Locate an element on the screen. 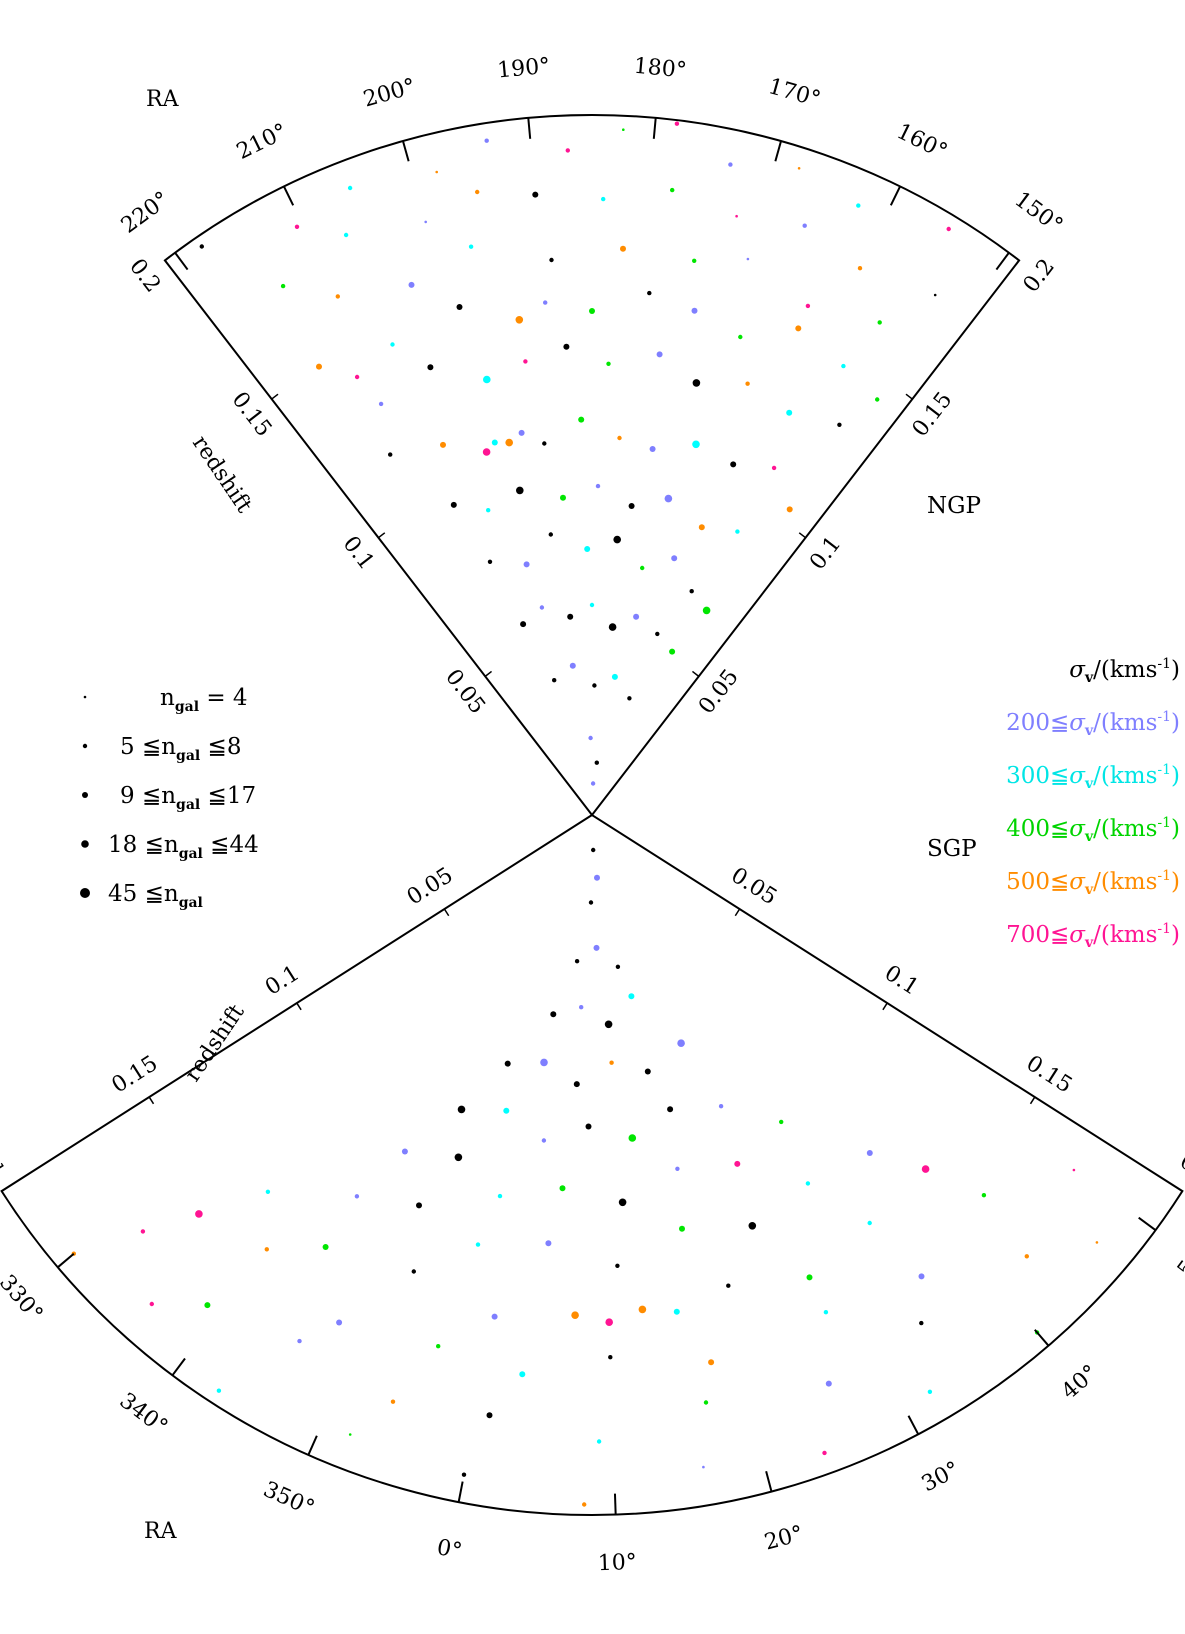  sgp-label: SGP is located at coordinates (952, 849).